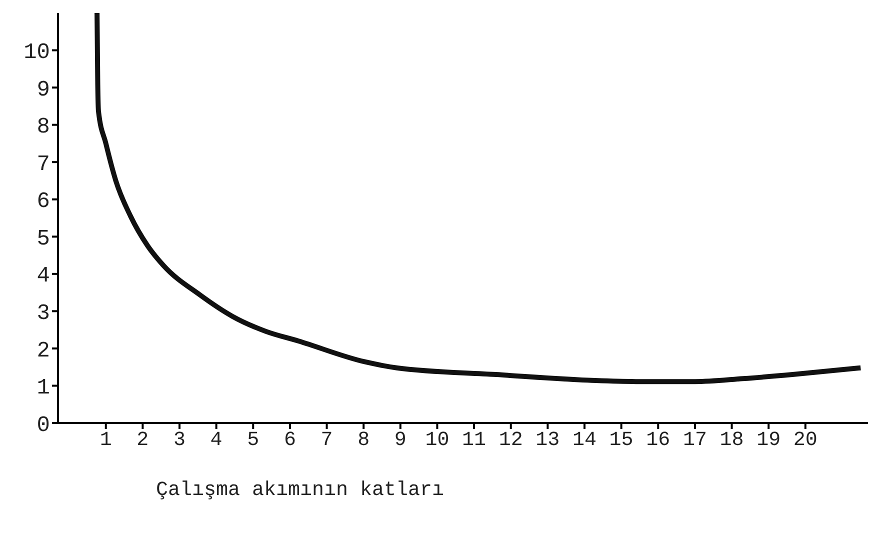  What do you see at coordinates (732, 440) in the screenshot?
I see `x-tick-label: 18` at bounding box center [732, 440].